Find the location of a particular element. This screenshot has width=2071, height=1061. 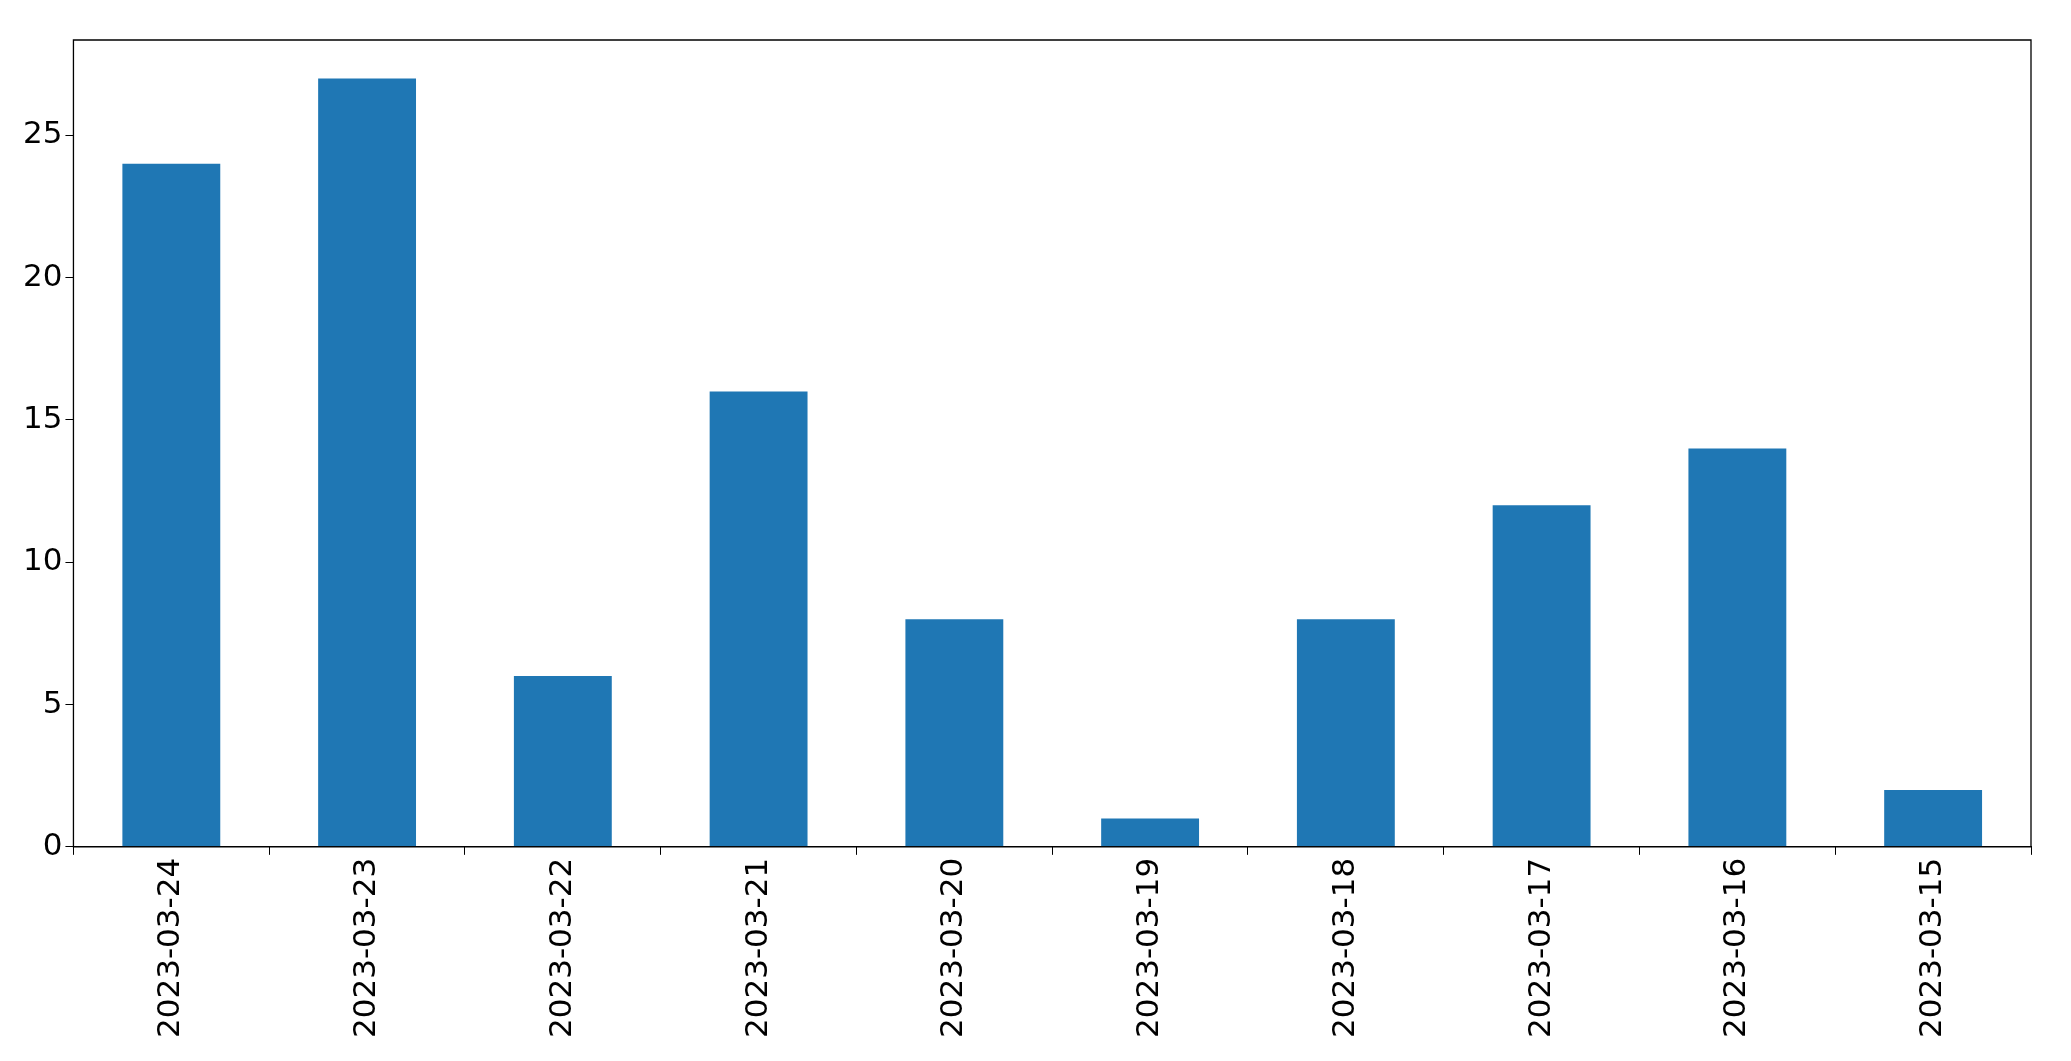

x-tick-label: 2023-03-15 is located at coordinates (1930, 948).